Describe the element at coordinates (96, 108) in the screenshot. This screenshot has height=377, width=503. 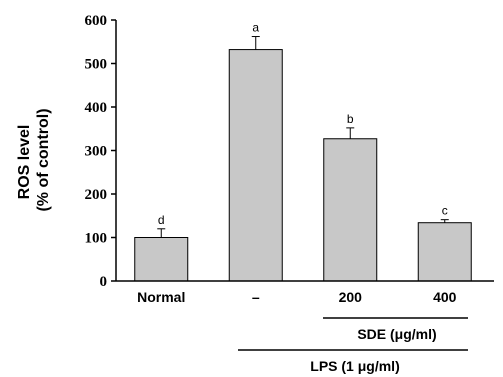
I see `y-tick-label: 400` at that location.